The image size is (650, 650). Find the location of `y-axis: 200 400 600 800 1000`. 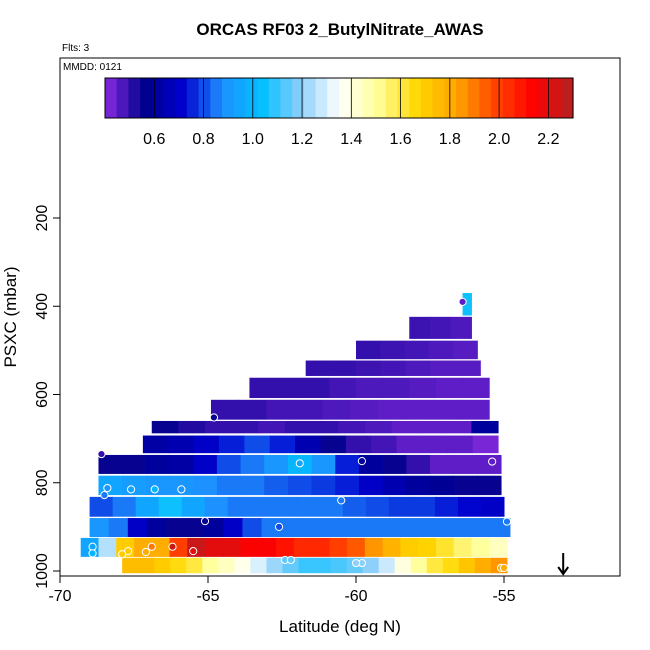

y-axis: 200 400 600 800 1000 is located at coordinates (47, 397).